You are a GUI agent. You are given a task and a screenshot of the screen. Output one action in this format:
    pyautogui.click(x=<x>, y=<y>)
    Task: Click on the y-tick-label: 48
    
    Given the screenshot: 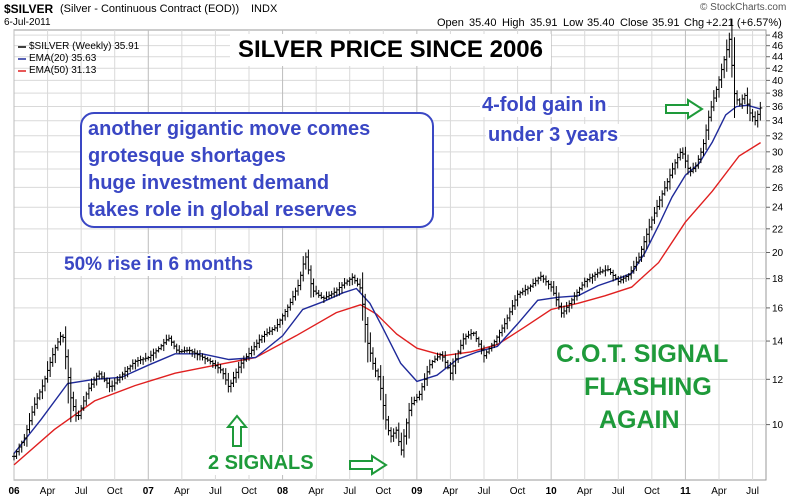 What is the action you would take?
    pyautogui.click(x=778, y=36)
    